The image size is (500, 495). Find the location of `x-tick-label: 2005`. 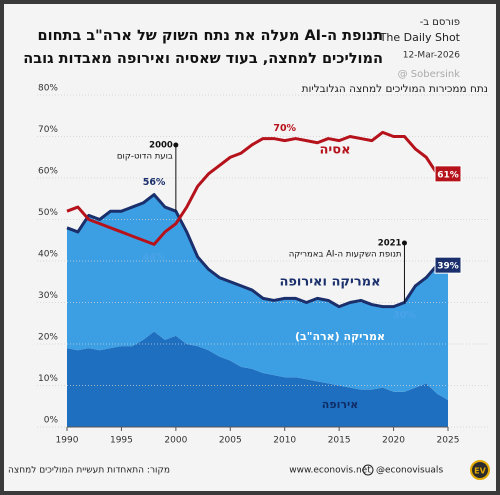

x-tick-label: 2005 is located at coordinates (230, 441).